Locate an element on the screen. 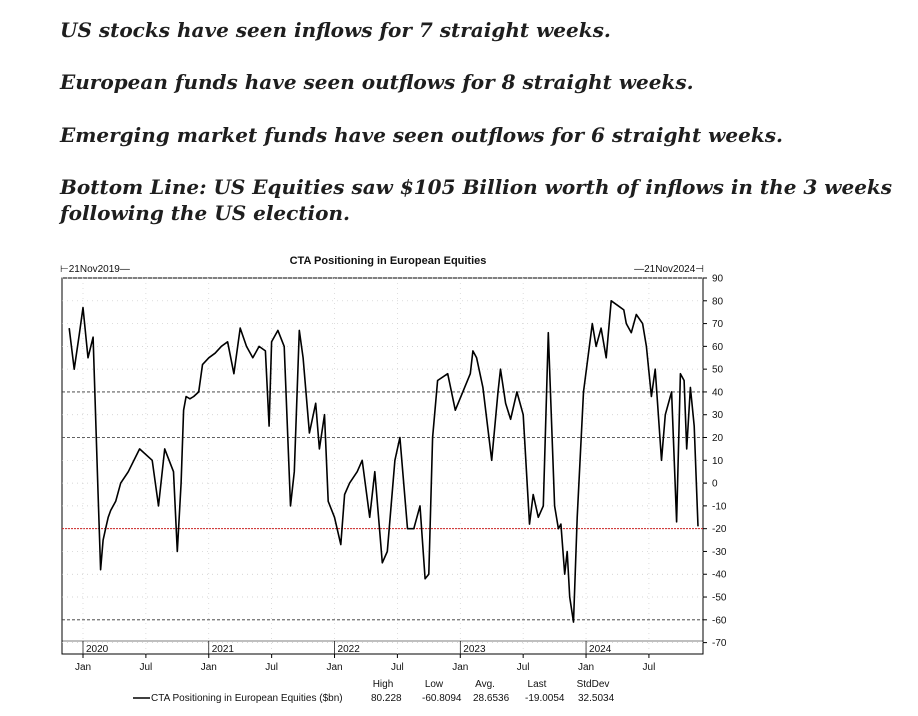 The image size is (918, 716). year-label: 2022 is located at coordinates (349, 649).